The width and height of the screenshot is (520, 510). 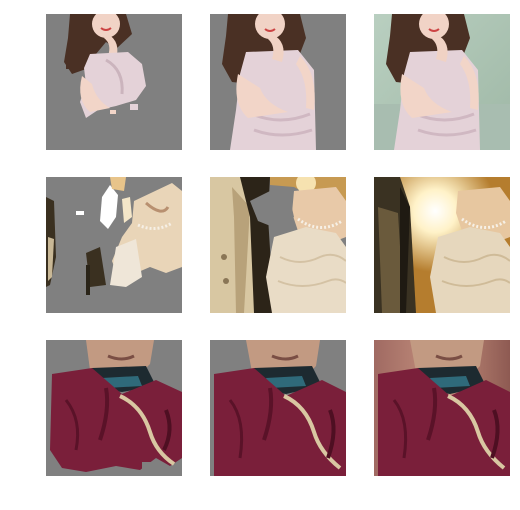 What do you see at coordinates (442, 245) in the screenshot?
I see `row2-original-photo` at bounding box center [442, 245].